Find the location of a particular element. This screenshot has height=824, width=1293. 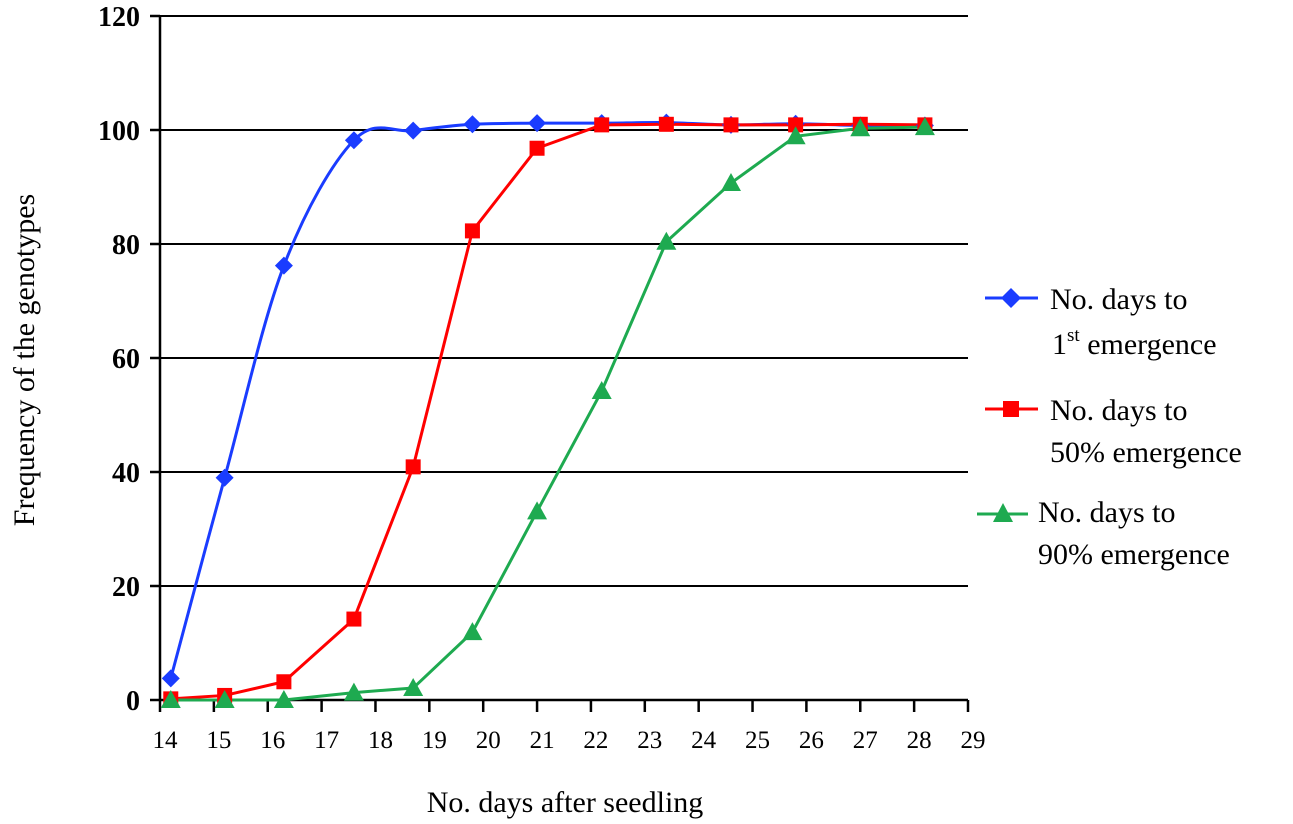

legend-marker-triangle is located at coordinates (1003, 512).